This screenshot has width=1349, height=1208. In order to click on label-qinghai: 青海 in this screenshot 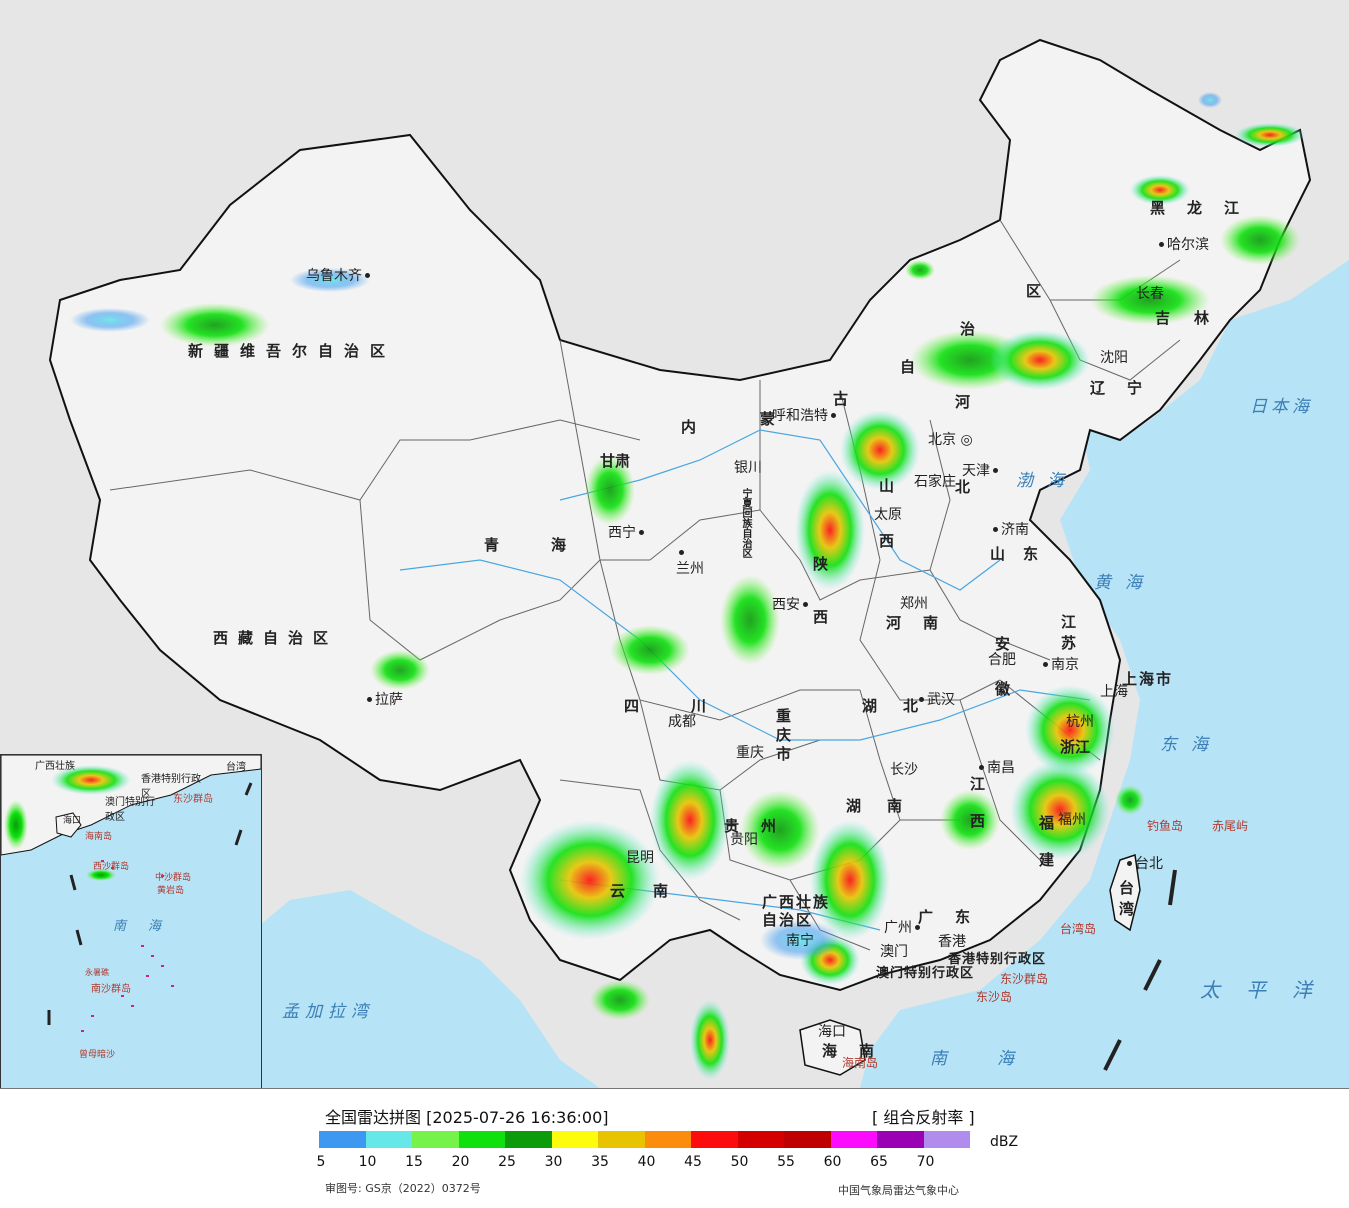, I will do `click(551, 545)`.